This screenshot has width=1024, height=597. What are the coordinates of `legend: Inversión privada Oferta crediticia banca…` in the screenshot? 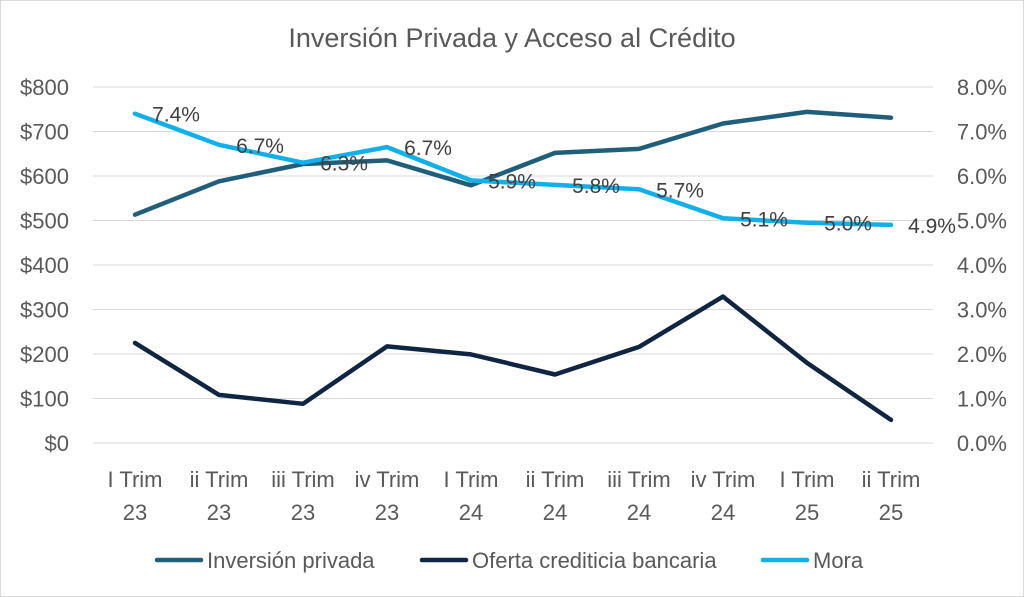 It's located at (509, 560).